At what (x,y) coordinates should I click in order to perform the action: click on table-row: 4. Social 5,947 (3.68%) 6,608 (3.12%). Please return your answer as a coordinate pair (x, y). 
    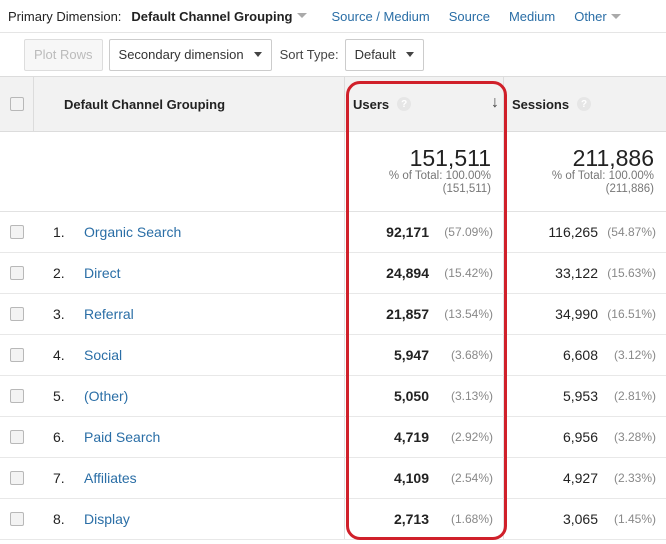
    Looking at the image, I should click on (333, 355).